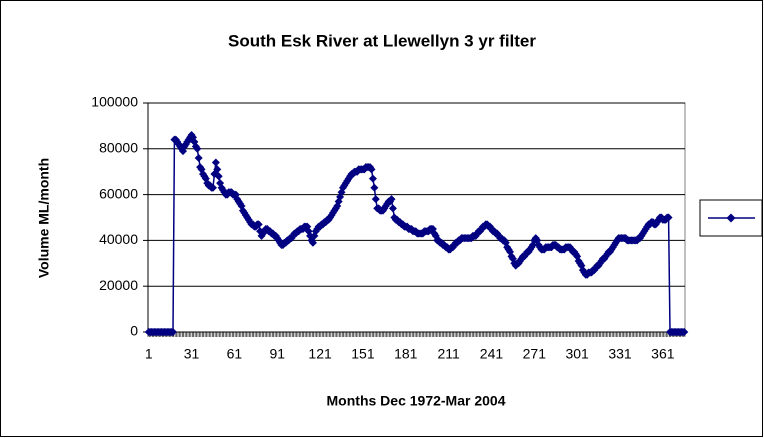 The height and width of the screenshot is (438, 764). I want to click on x-tick-label: 211, so click(448, 354).